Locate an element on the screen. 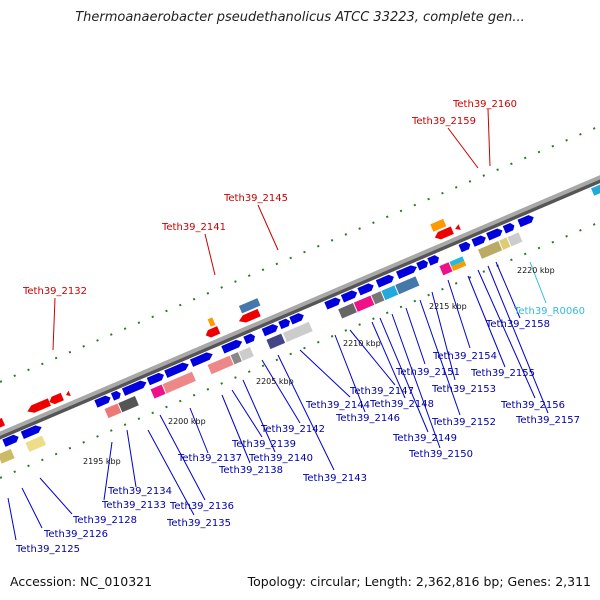 This screenshot has width=600, height=600. gene-label: Teth39_2147 is located at coordinates (381, 391).